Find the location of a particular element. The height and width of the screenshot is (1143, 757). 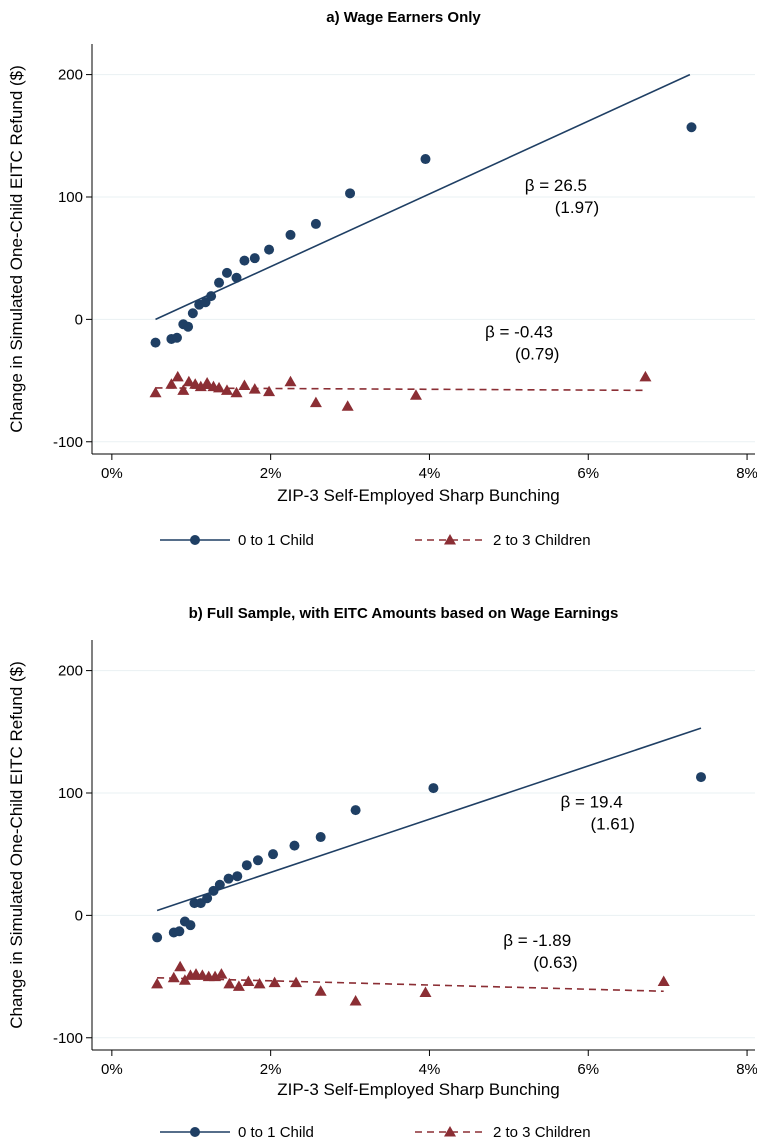

chart-title: a) Wage Earners Only is located at coordinates (403, 17).